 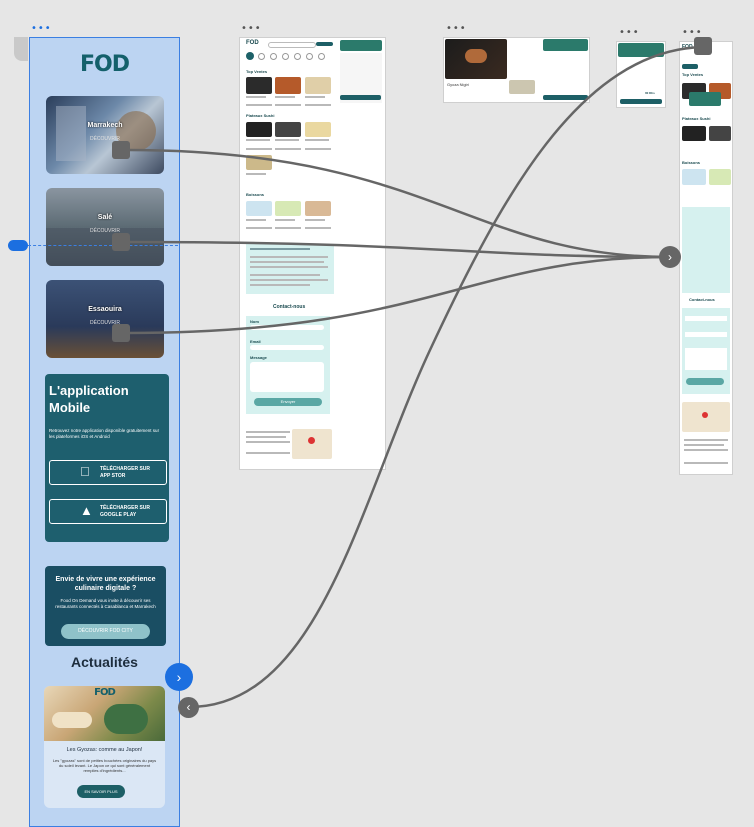 I want to click on fod-logo: FOD, so click(x=105, y=64).